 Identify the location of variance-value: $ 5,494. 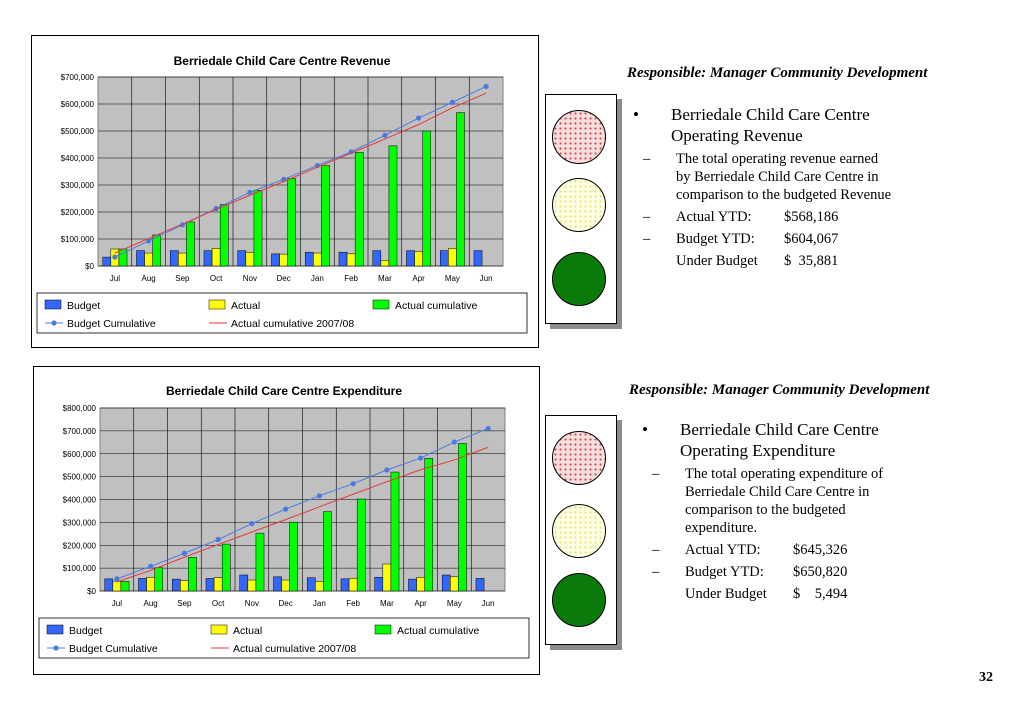
(820, 594).